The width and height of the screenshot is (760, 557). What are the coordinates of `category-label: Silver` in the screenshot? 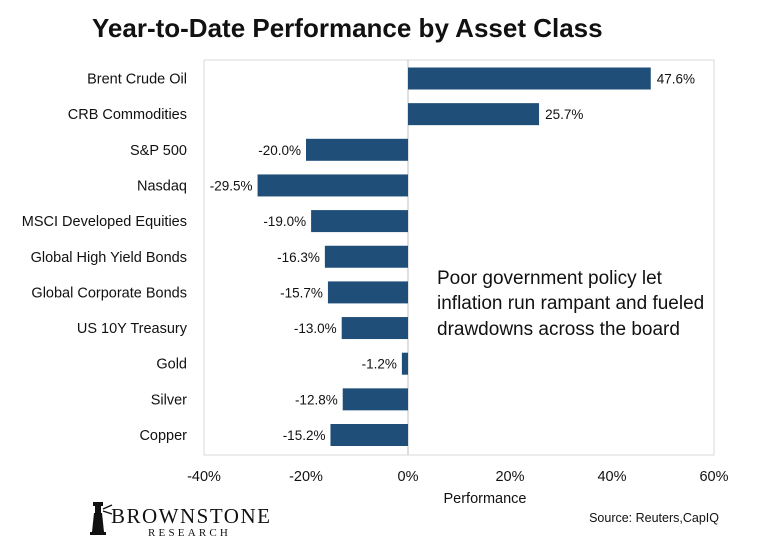 It's located at (169, 400).